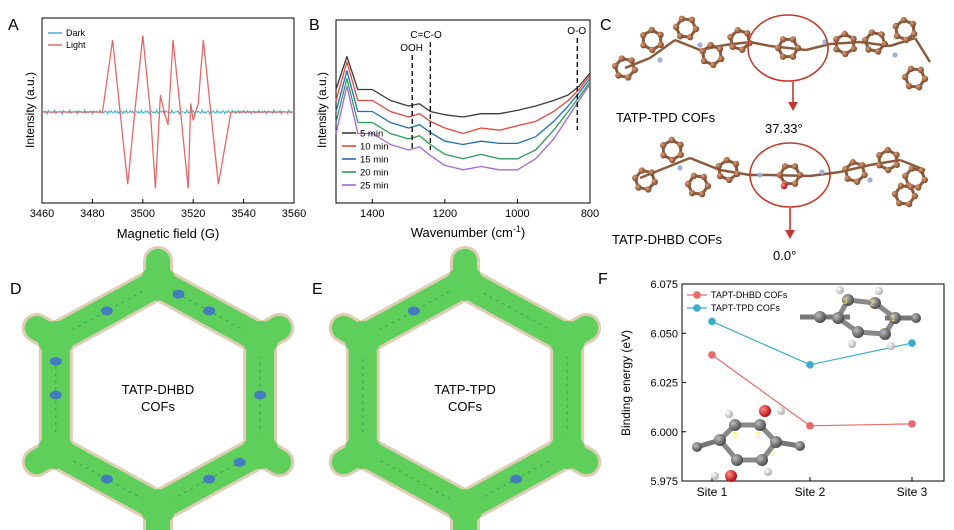  I want to click on panel-b-legend-label: 20 min, so click(374, 173).